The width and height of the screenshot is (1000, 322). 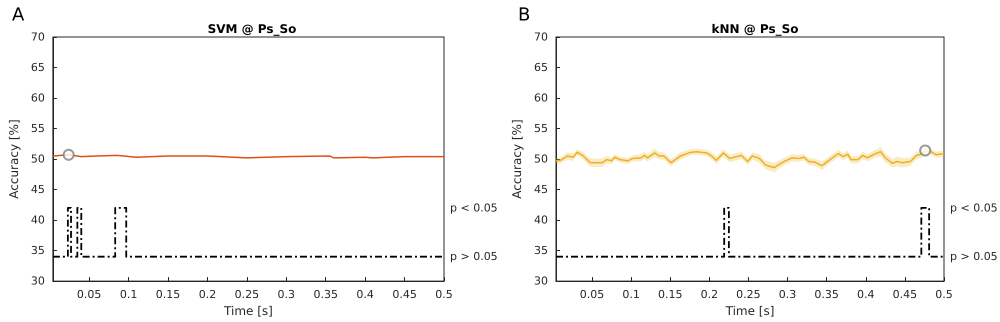 I want to click on text: A, so click(x=18, y=15).